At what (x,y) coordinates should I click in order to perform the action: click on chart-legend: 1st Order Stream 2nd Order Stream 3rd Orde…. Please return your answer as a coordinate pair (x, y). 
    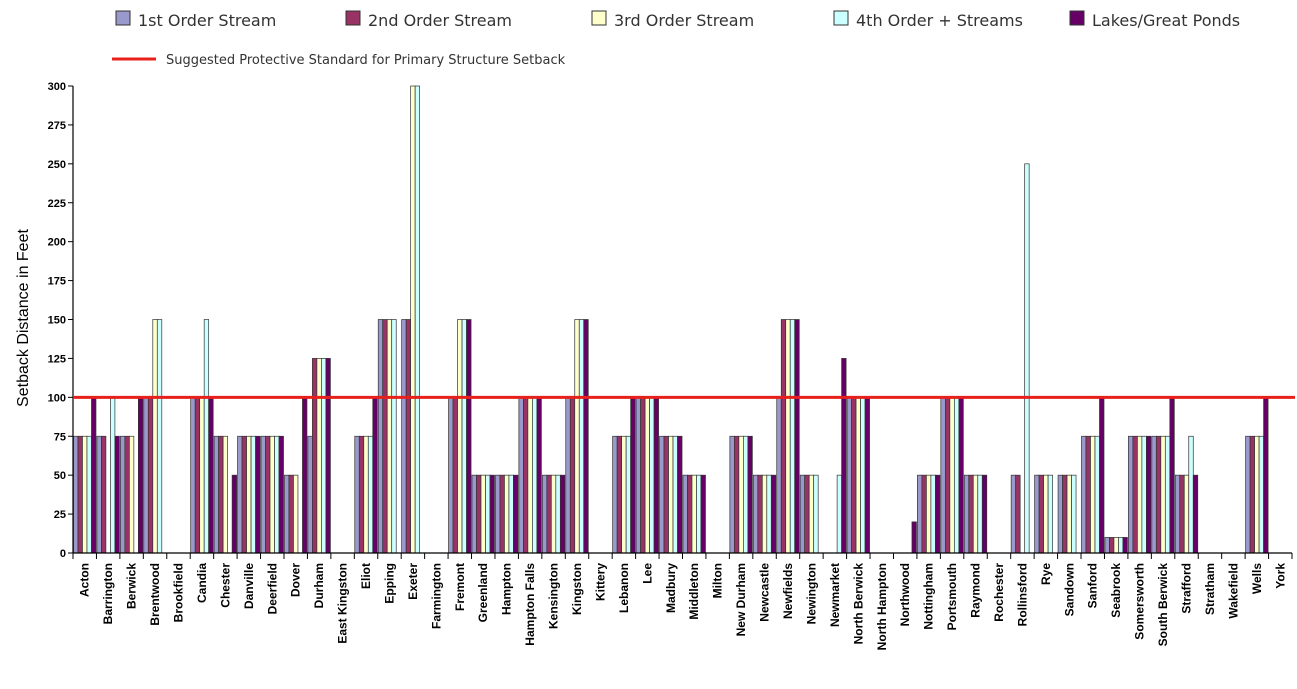
    Looking at the image, I should click on (677, 20).